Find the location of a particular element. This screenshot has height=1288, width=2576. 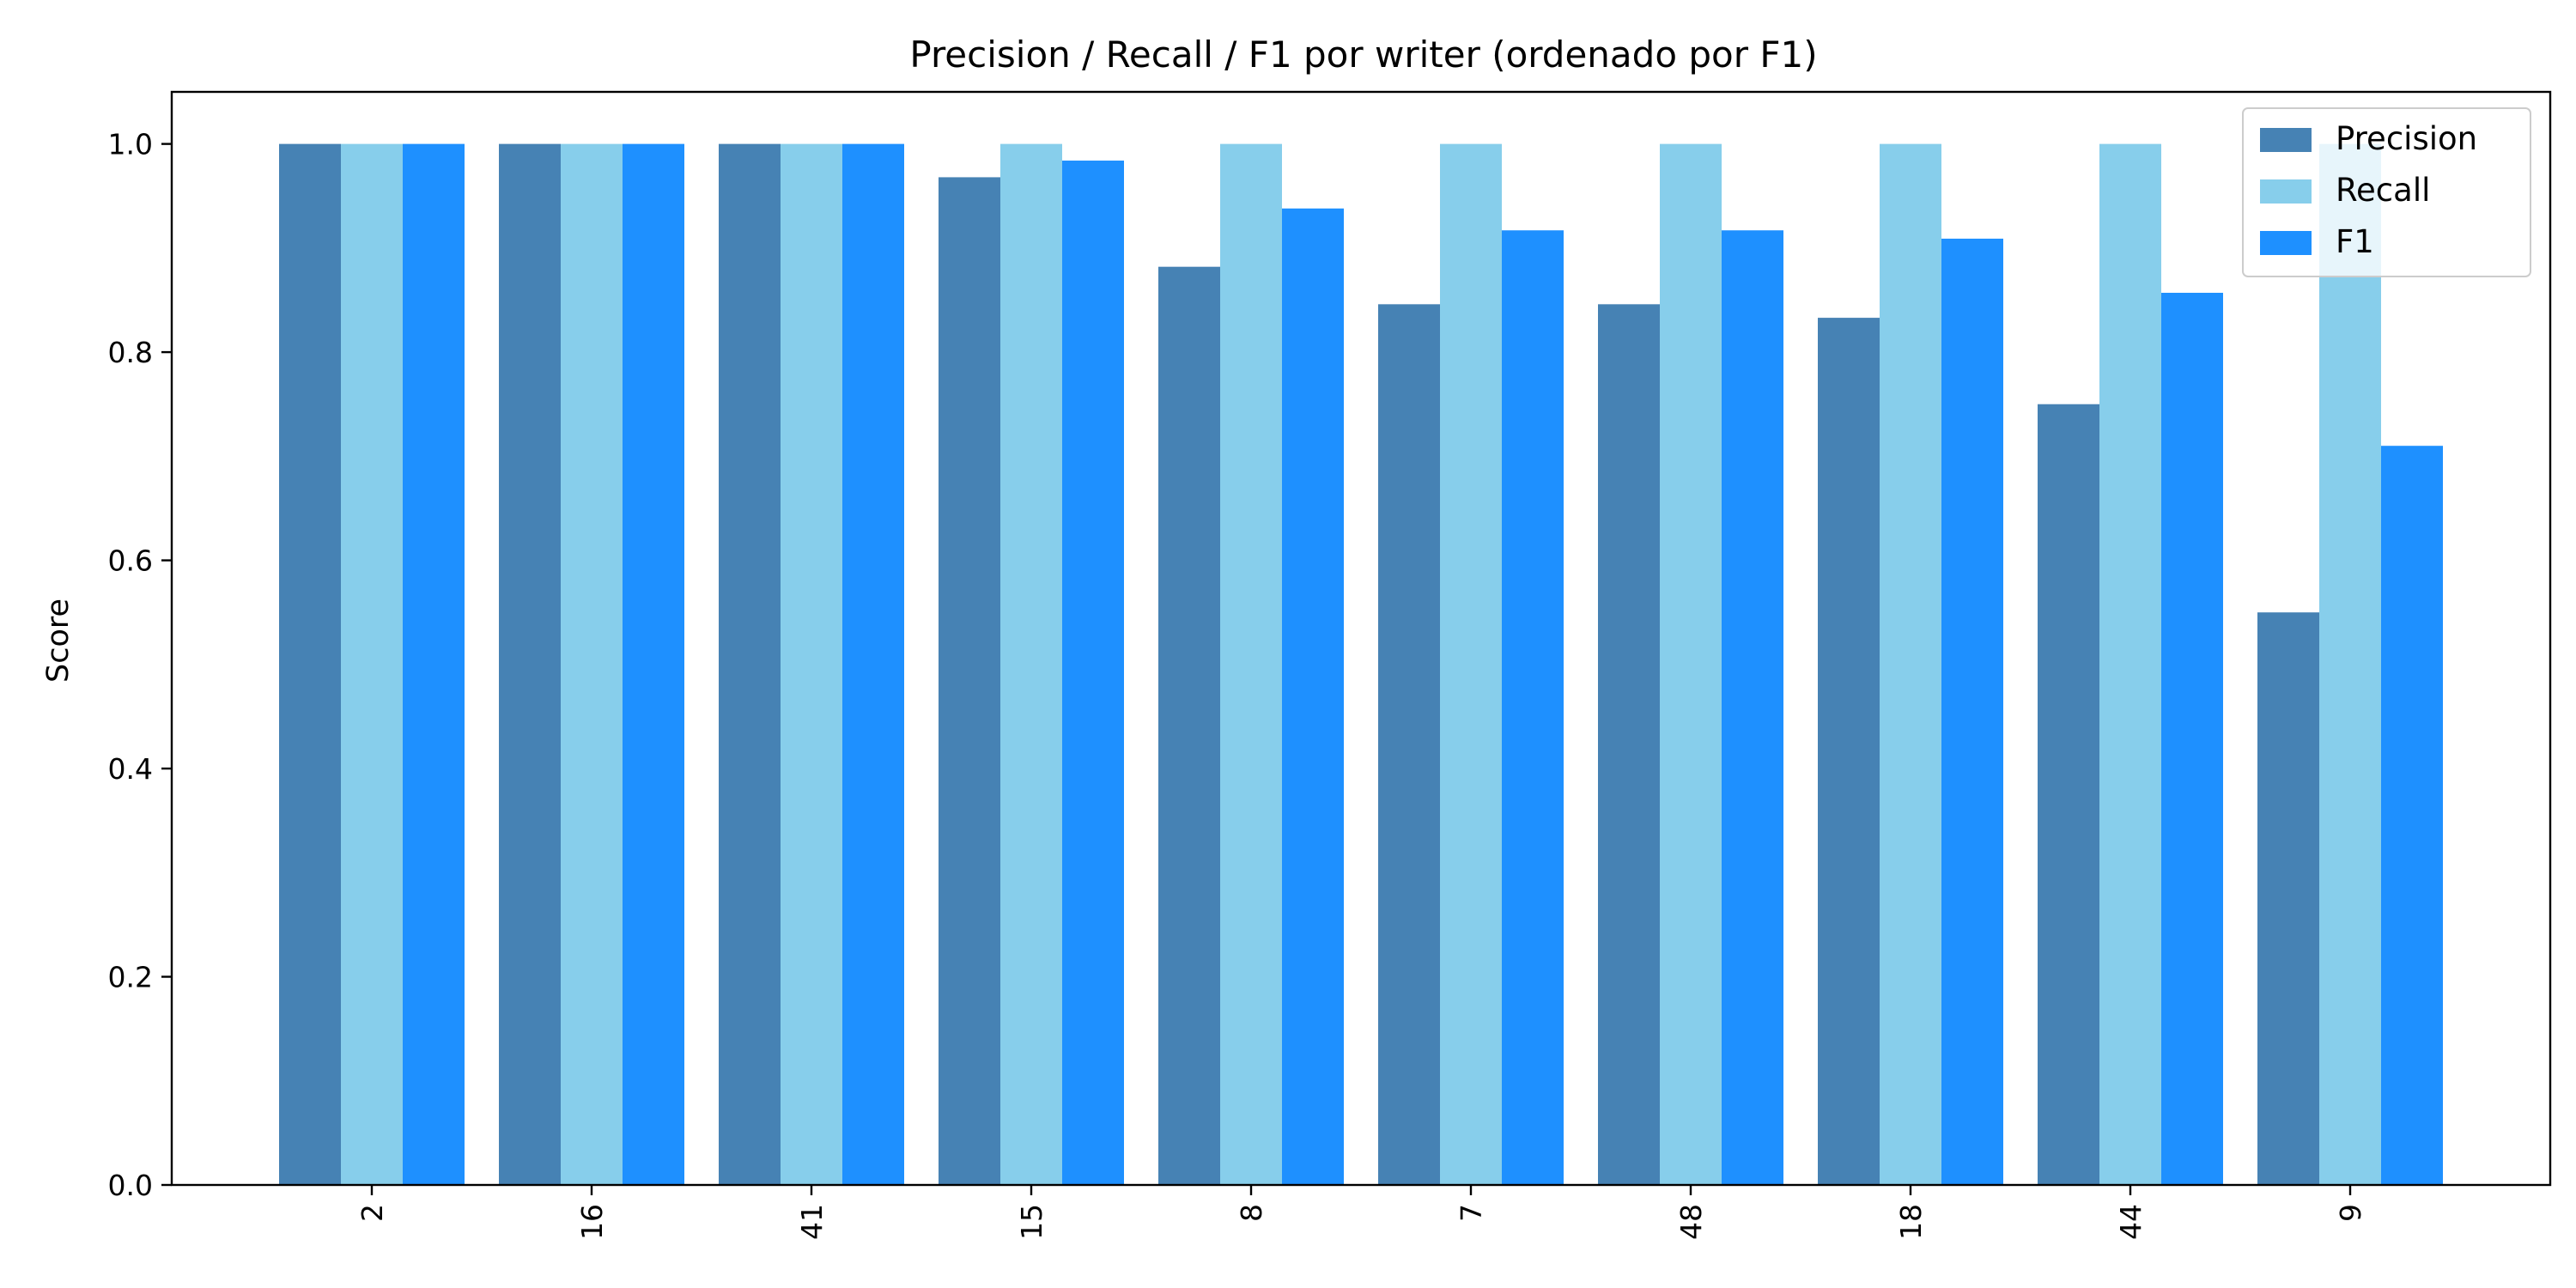

x-tick-label: 18 is located at coordinates (1911, 1222).